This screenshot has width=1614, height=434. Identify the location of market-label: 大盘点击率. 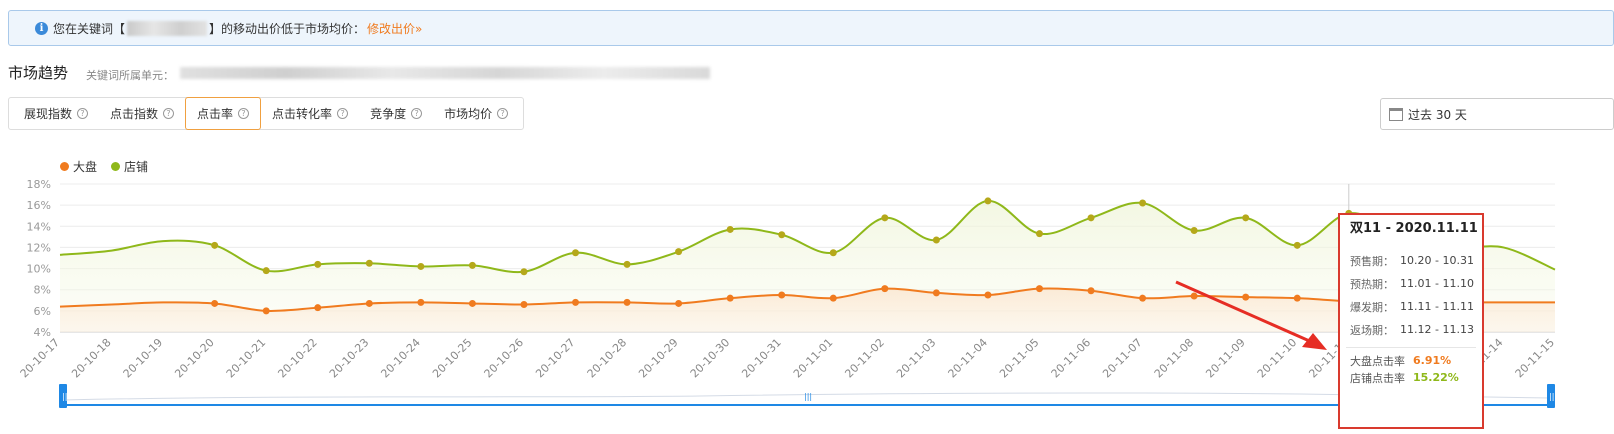
(1377, 361).